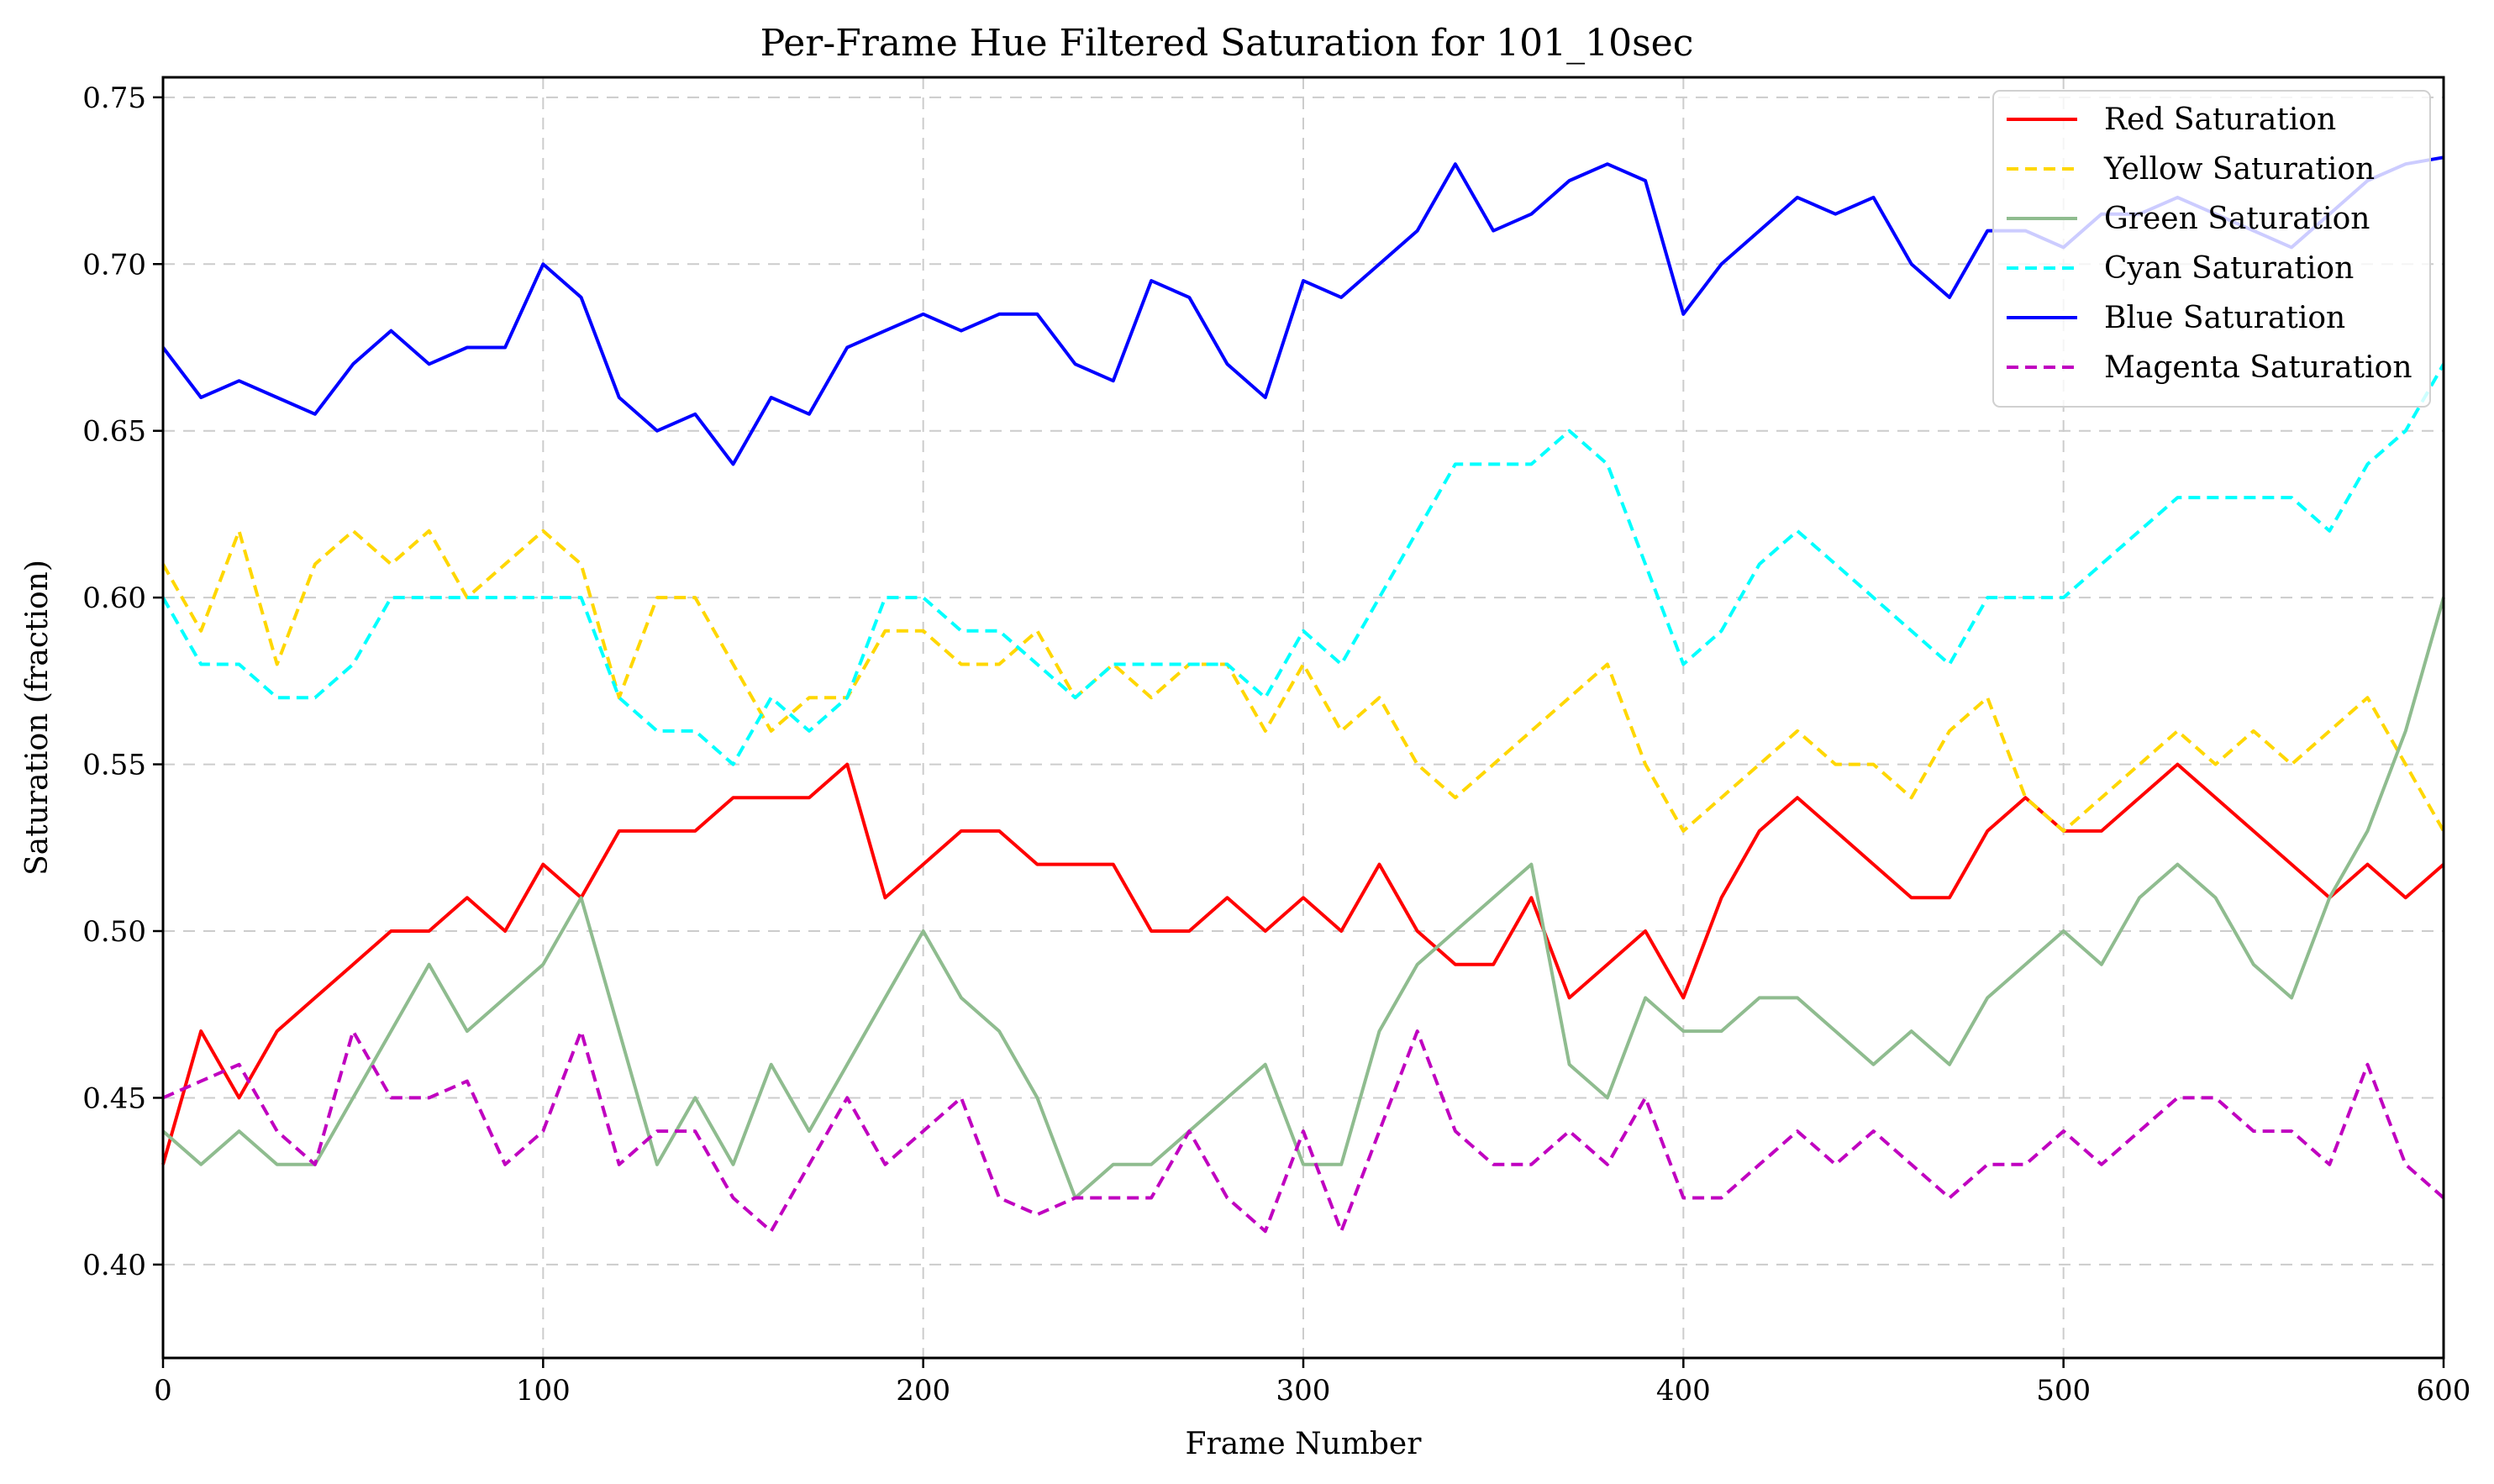 This screenshot has width=2494, height=1484. I want to click on y-tick-label: 0.55, so click(114, 766).